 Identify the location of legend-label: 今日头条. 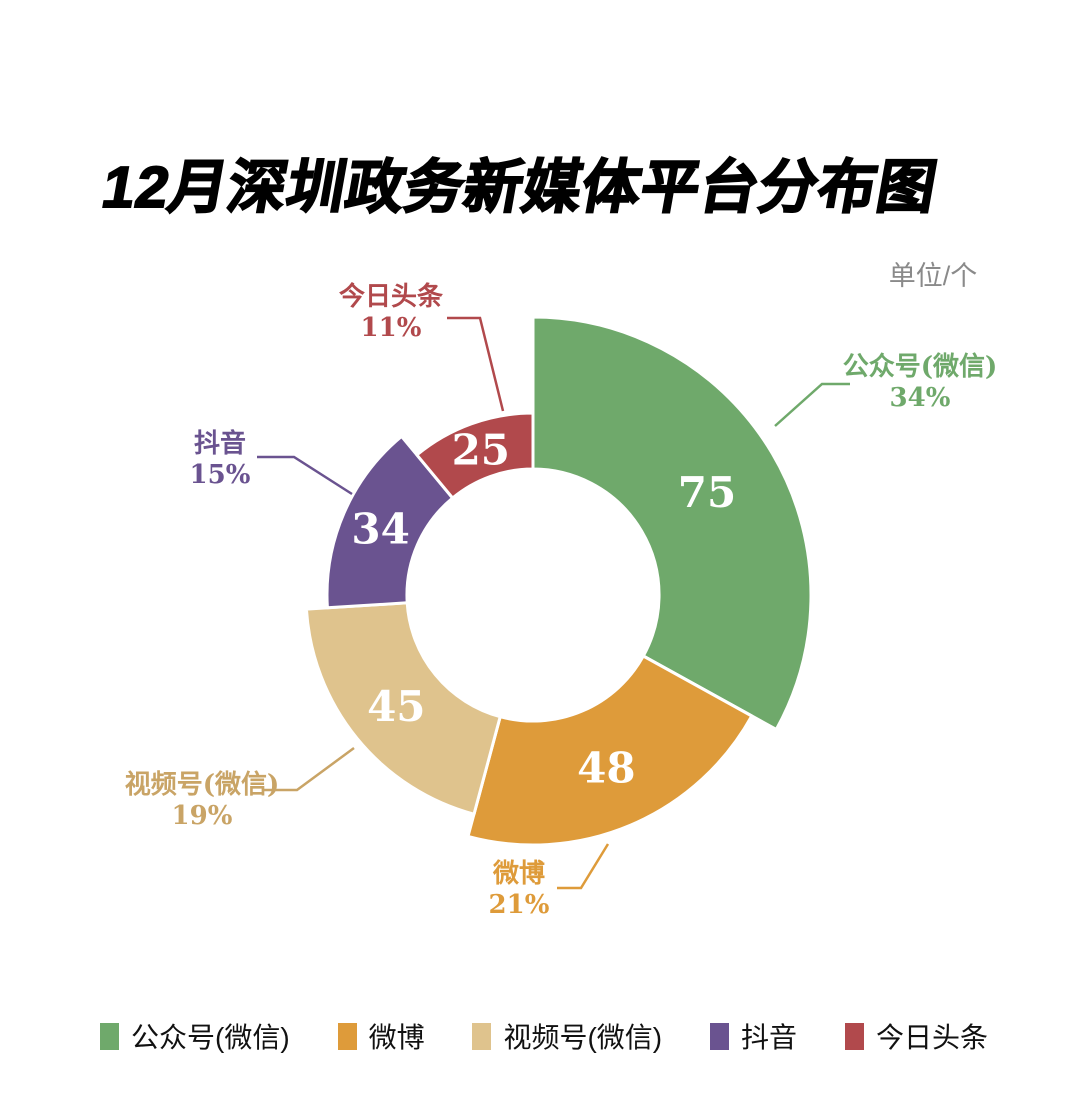
(931, 1037).